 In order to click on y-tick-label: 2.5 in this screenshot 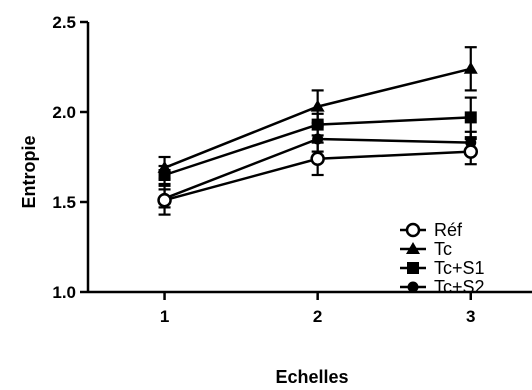, I will do `click(64, 22)`.